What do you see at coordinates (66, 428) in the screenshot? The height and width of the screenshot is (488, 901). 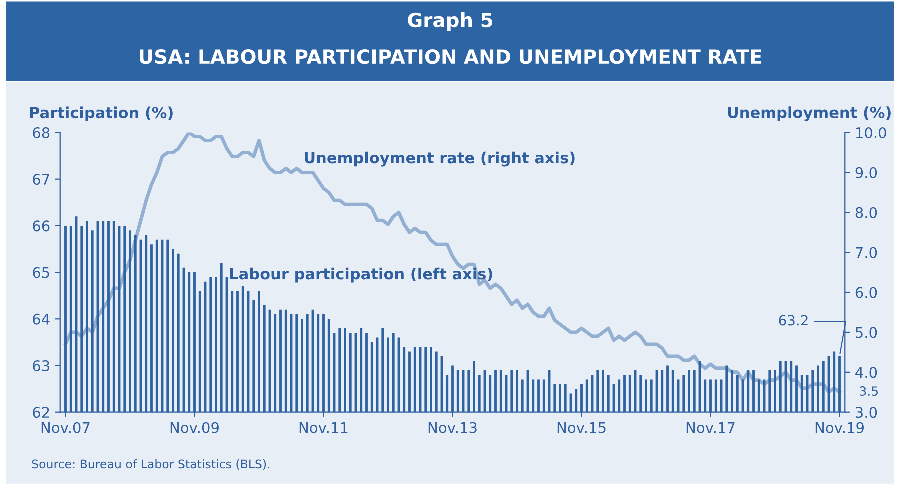 I see `x-tick-label: Nov.07` at bounding box center [66, 428].